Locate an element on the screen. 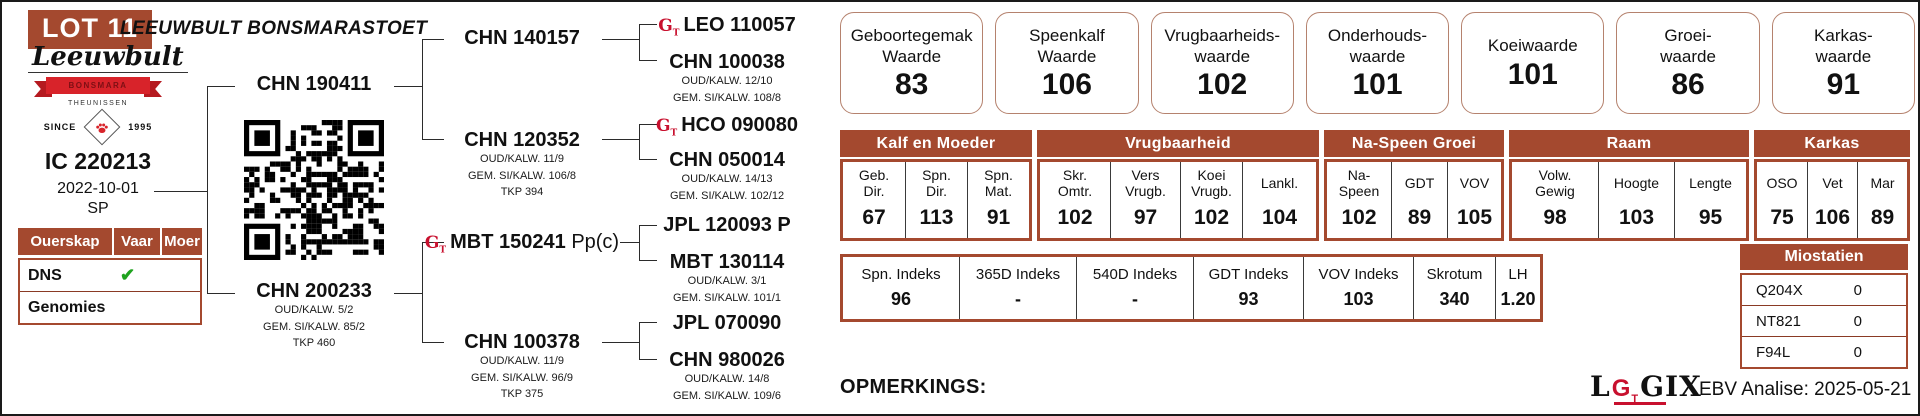 Image resolution: width=1920 pixels, height=416 pixels. since-year: 1995 is located at coordinates (140, 127).